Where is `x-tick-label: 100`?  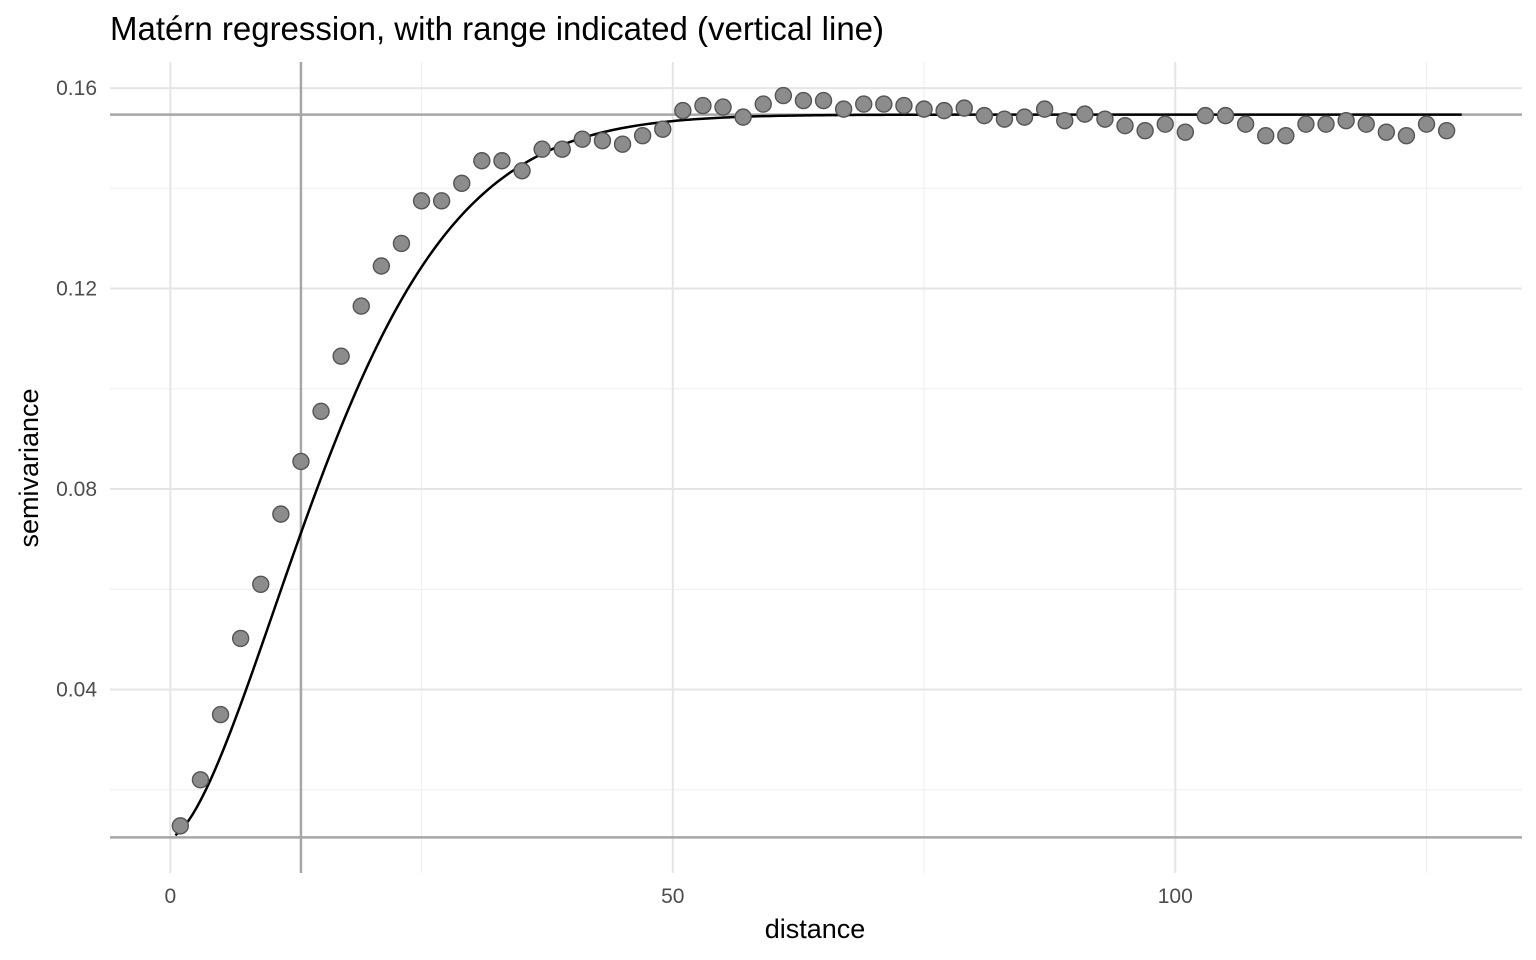
x-tick-label: 100 is located at coordinates (1175, 896).